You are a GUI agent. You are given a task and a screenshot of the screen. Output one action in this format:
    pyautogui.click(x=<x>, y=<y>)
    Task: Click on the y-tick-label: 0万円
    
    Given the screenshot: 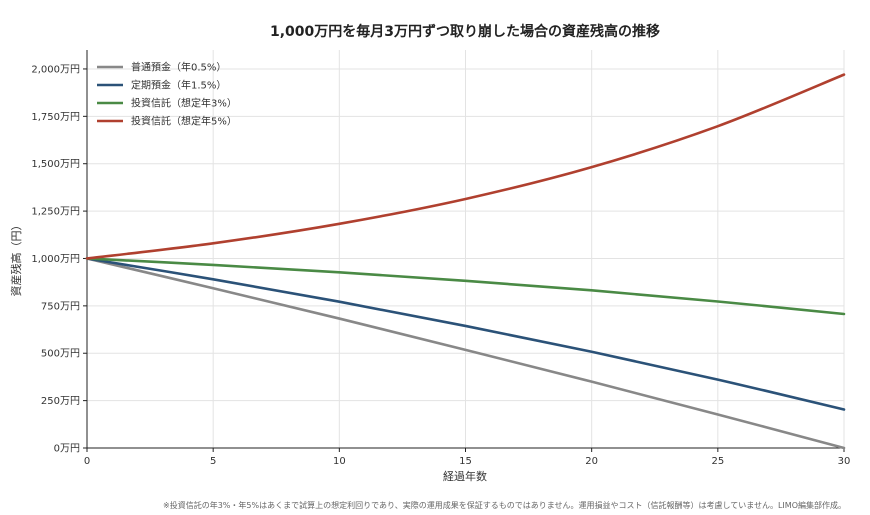 What is the action you would take?
    pyautogui.click(x=67, y=449)
    